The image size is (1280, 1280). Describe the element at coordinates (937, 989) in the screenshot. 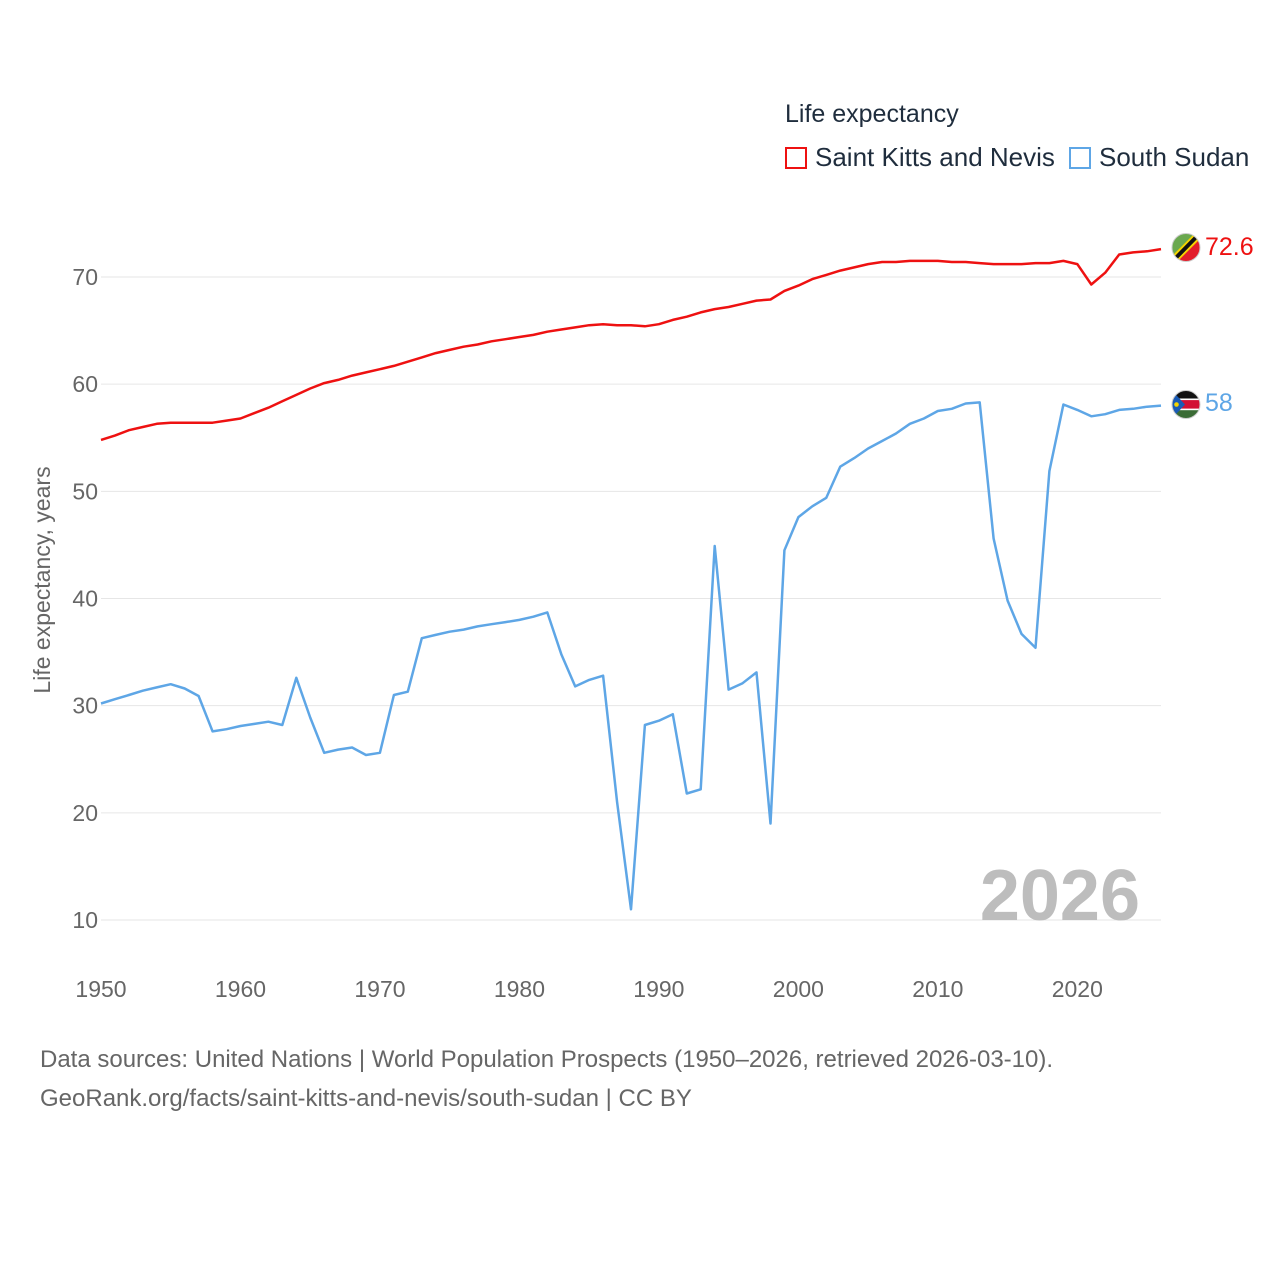

I see `x-tick-label: 2010` at that location.